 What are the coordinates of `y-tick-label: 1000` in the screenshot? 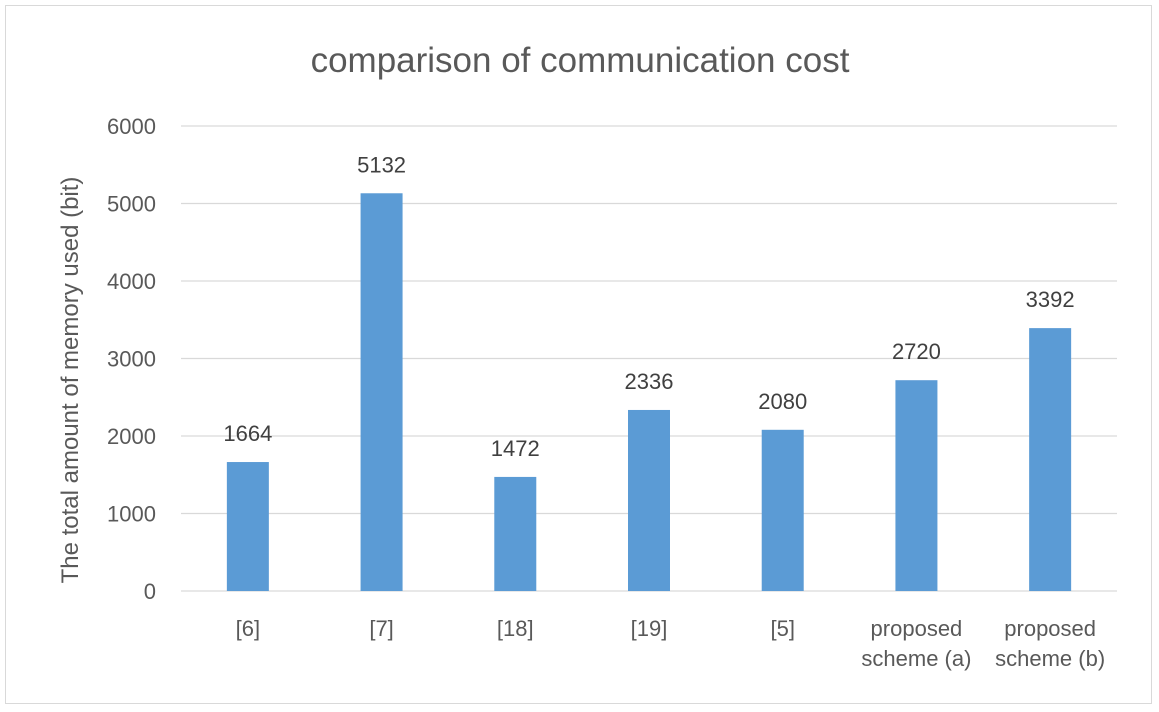 It's located at (131, 514).